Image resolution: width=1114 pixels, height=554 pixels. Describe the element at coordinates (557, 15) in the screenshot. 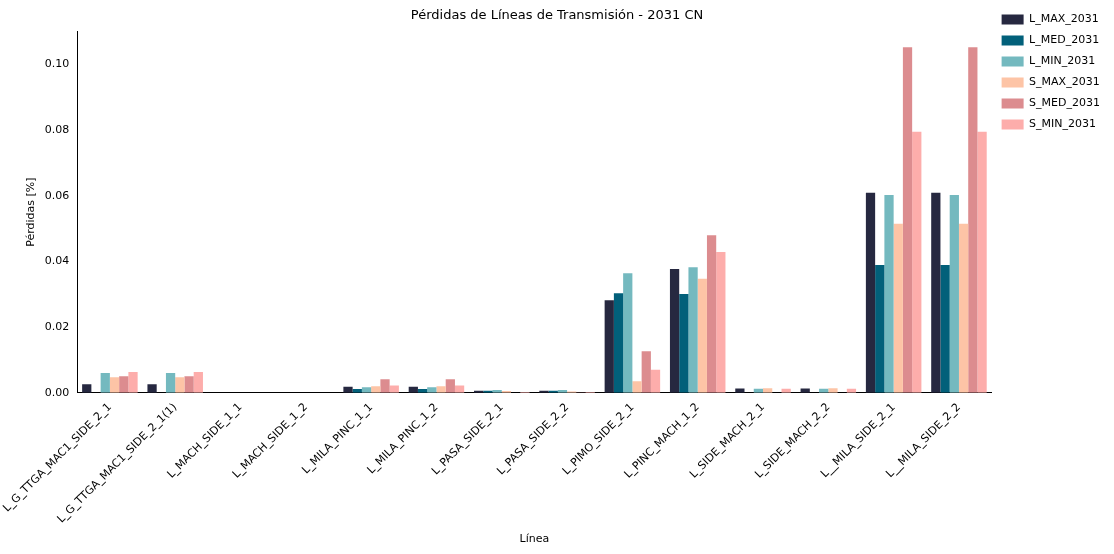

I see `chart-title: Pérdidas de Líneas de Transmisión - 2031 CN` at that location.